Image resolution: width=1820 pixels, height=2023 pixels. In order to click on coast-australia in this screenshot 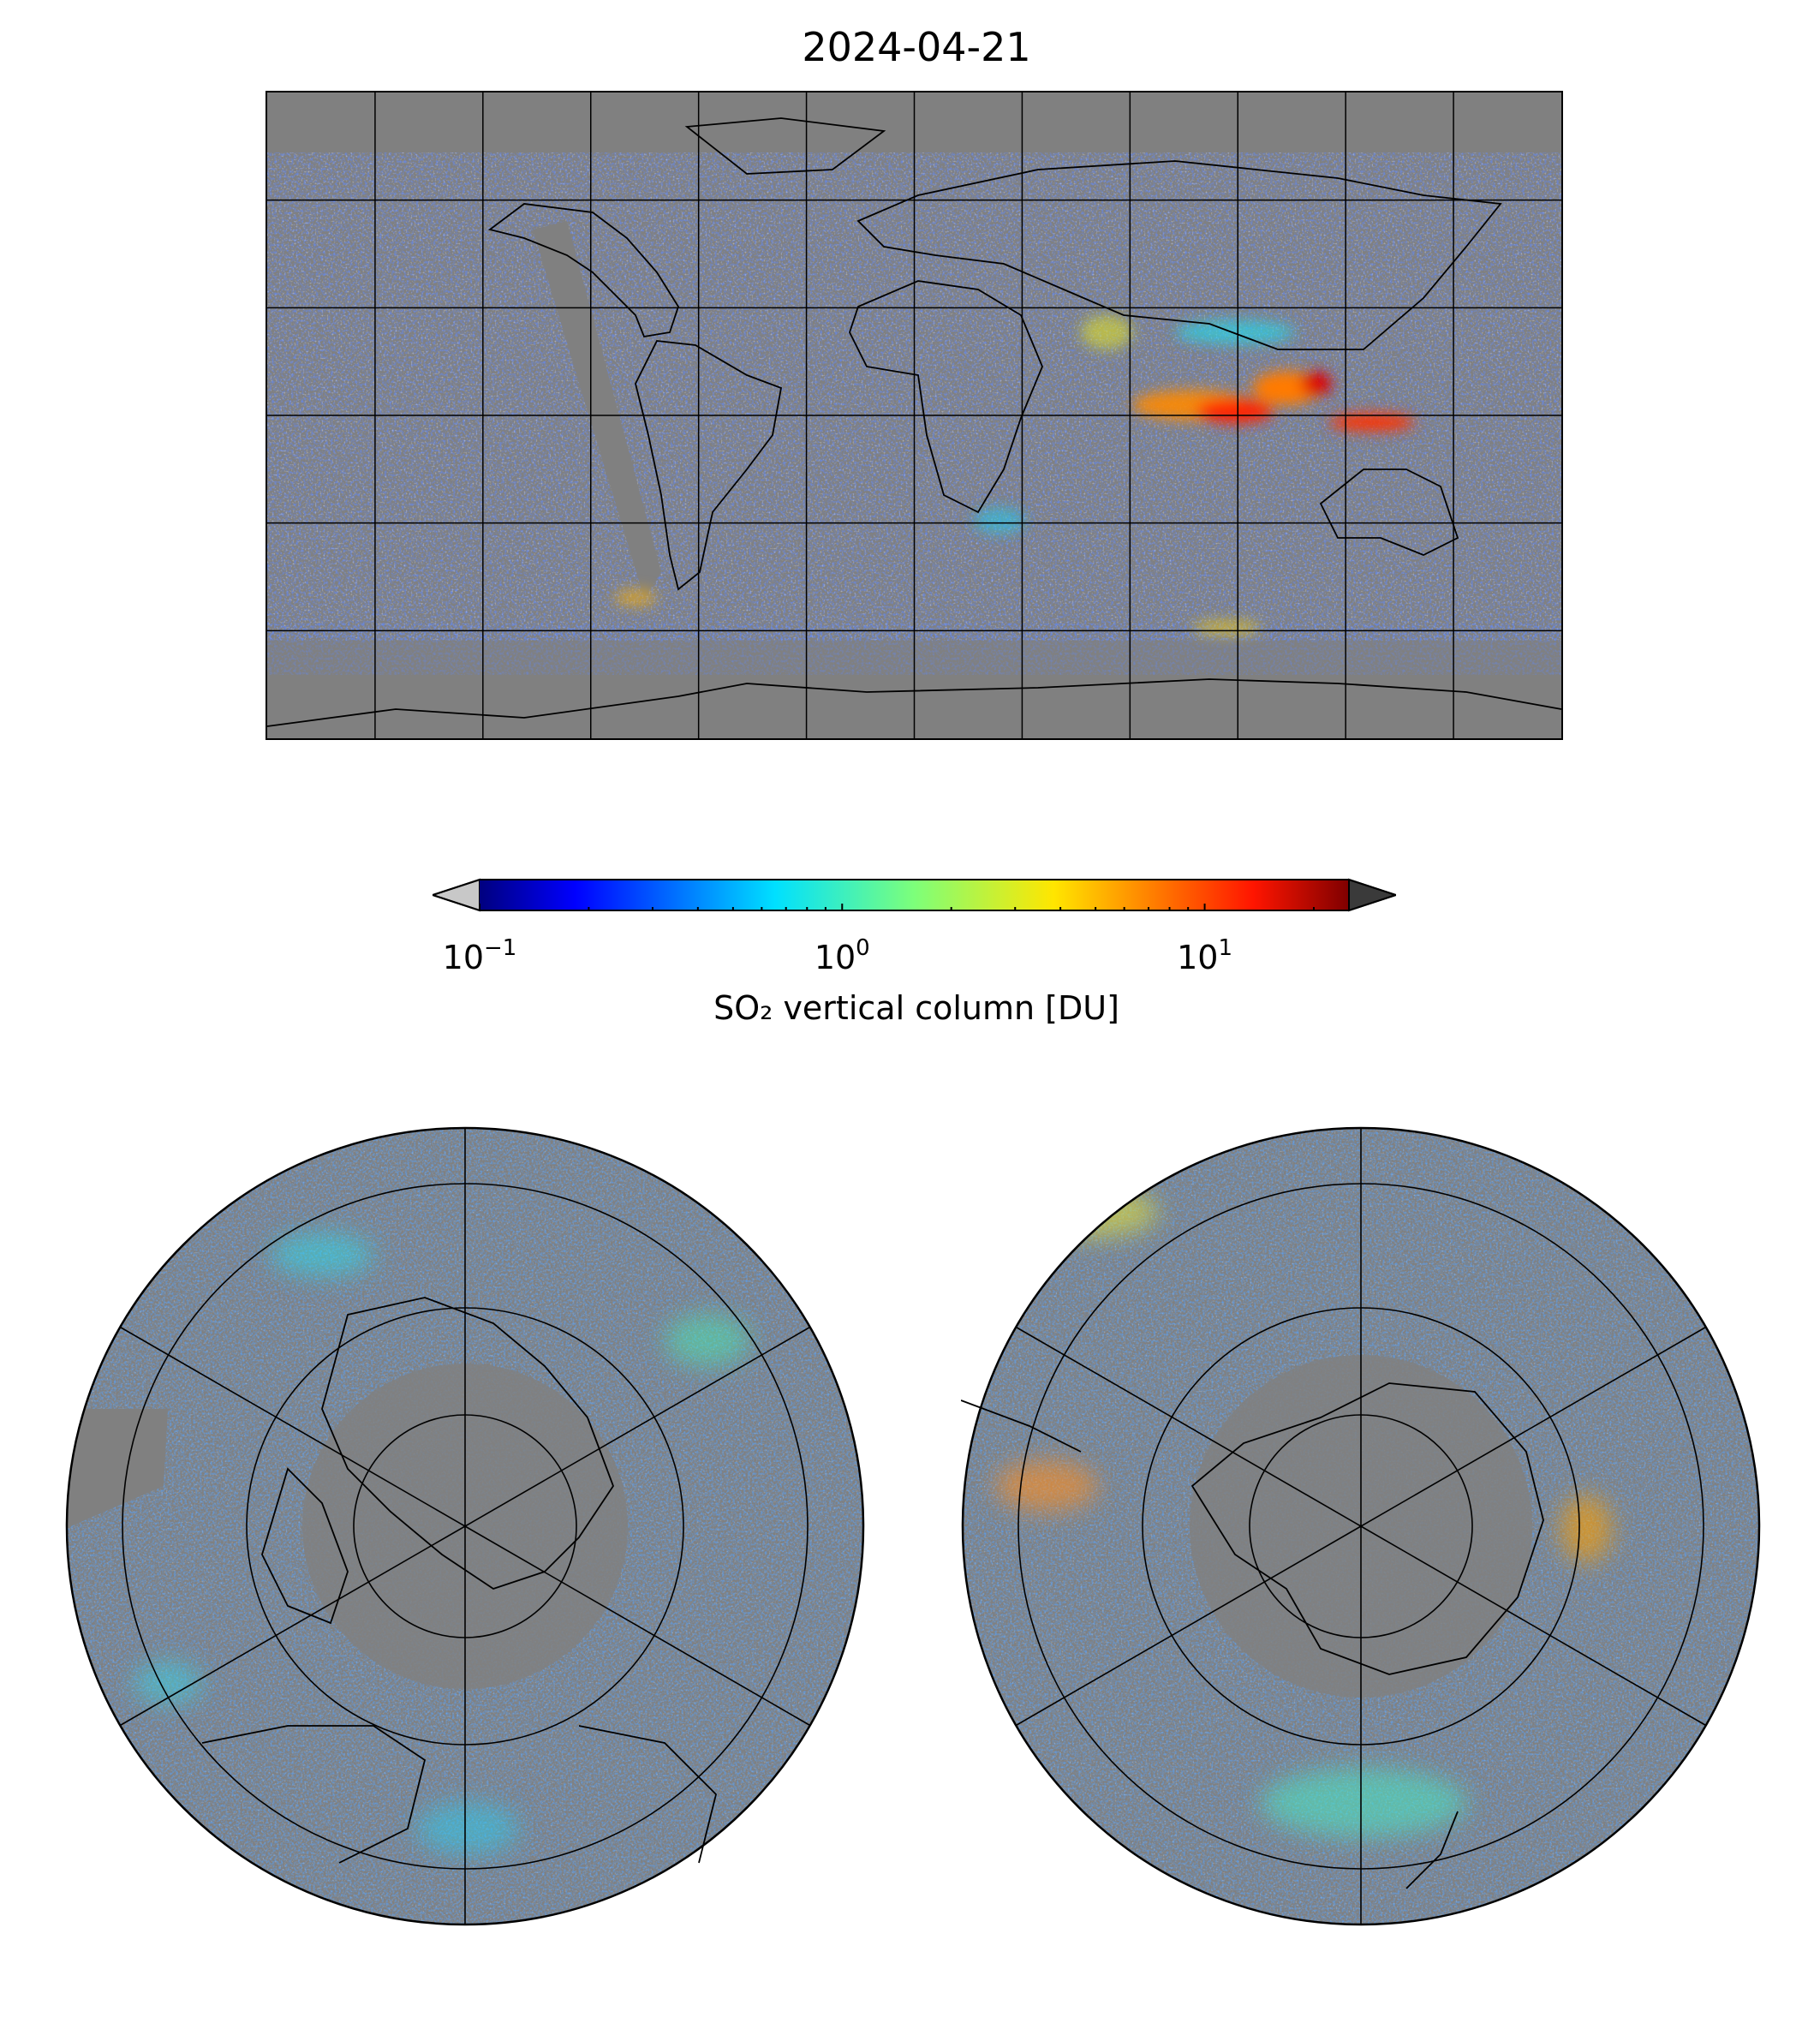, I will do `click(1389, 512)`.